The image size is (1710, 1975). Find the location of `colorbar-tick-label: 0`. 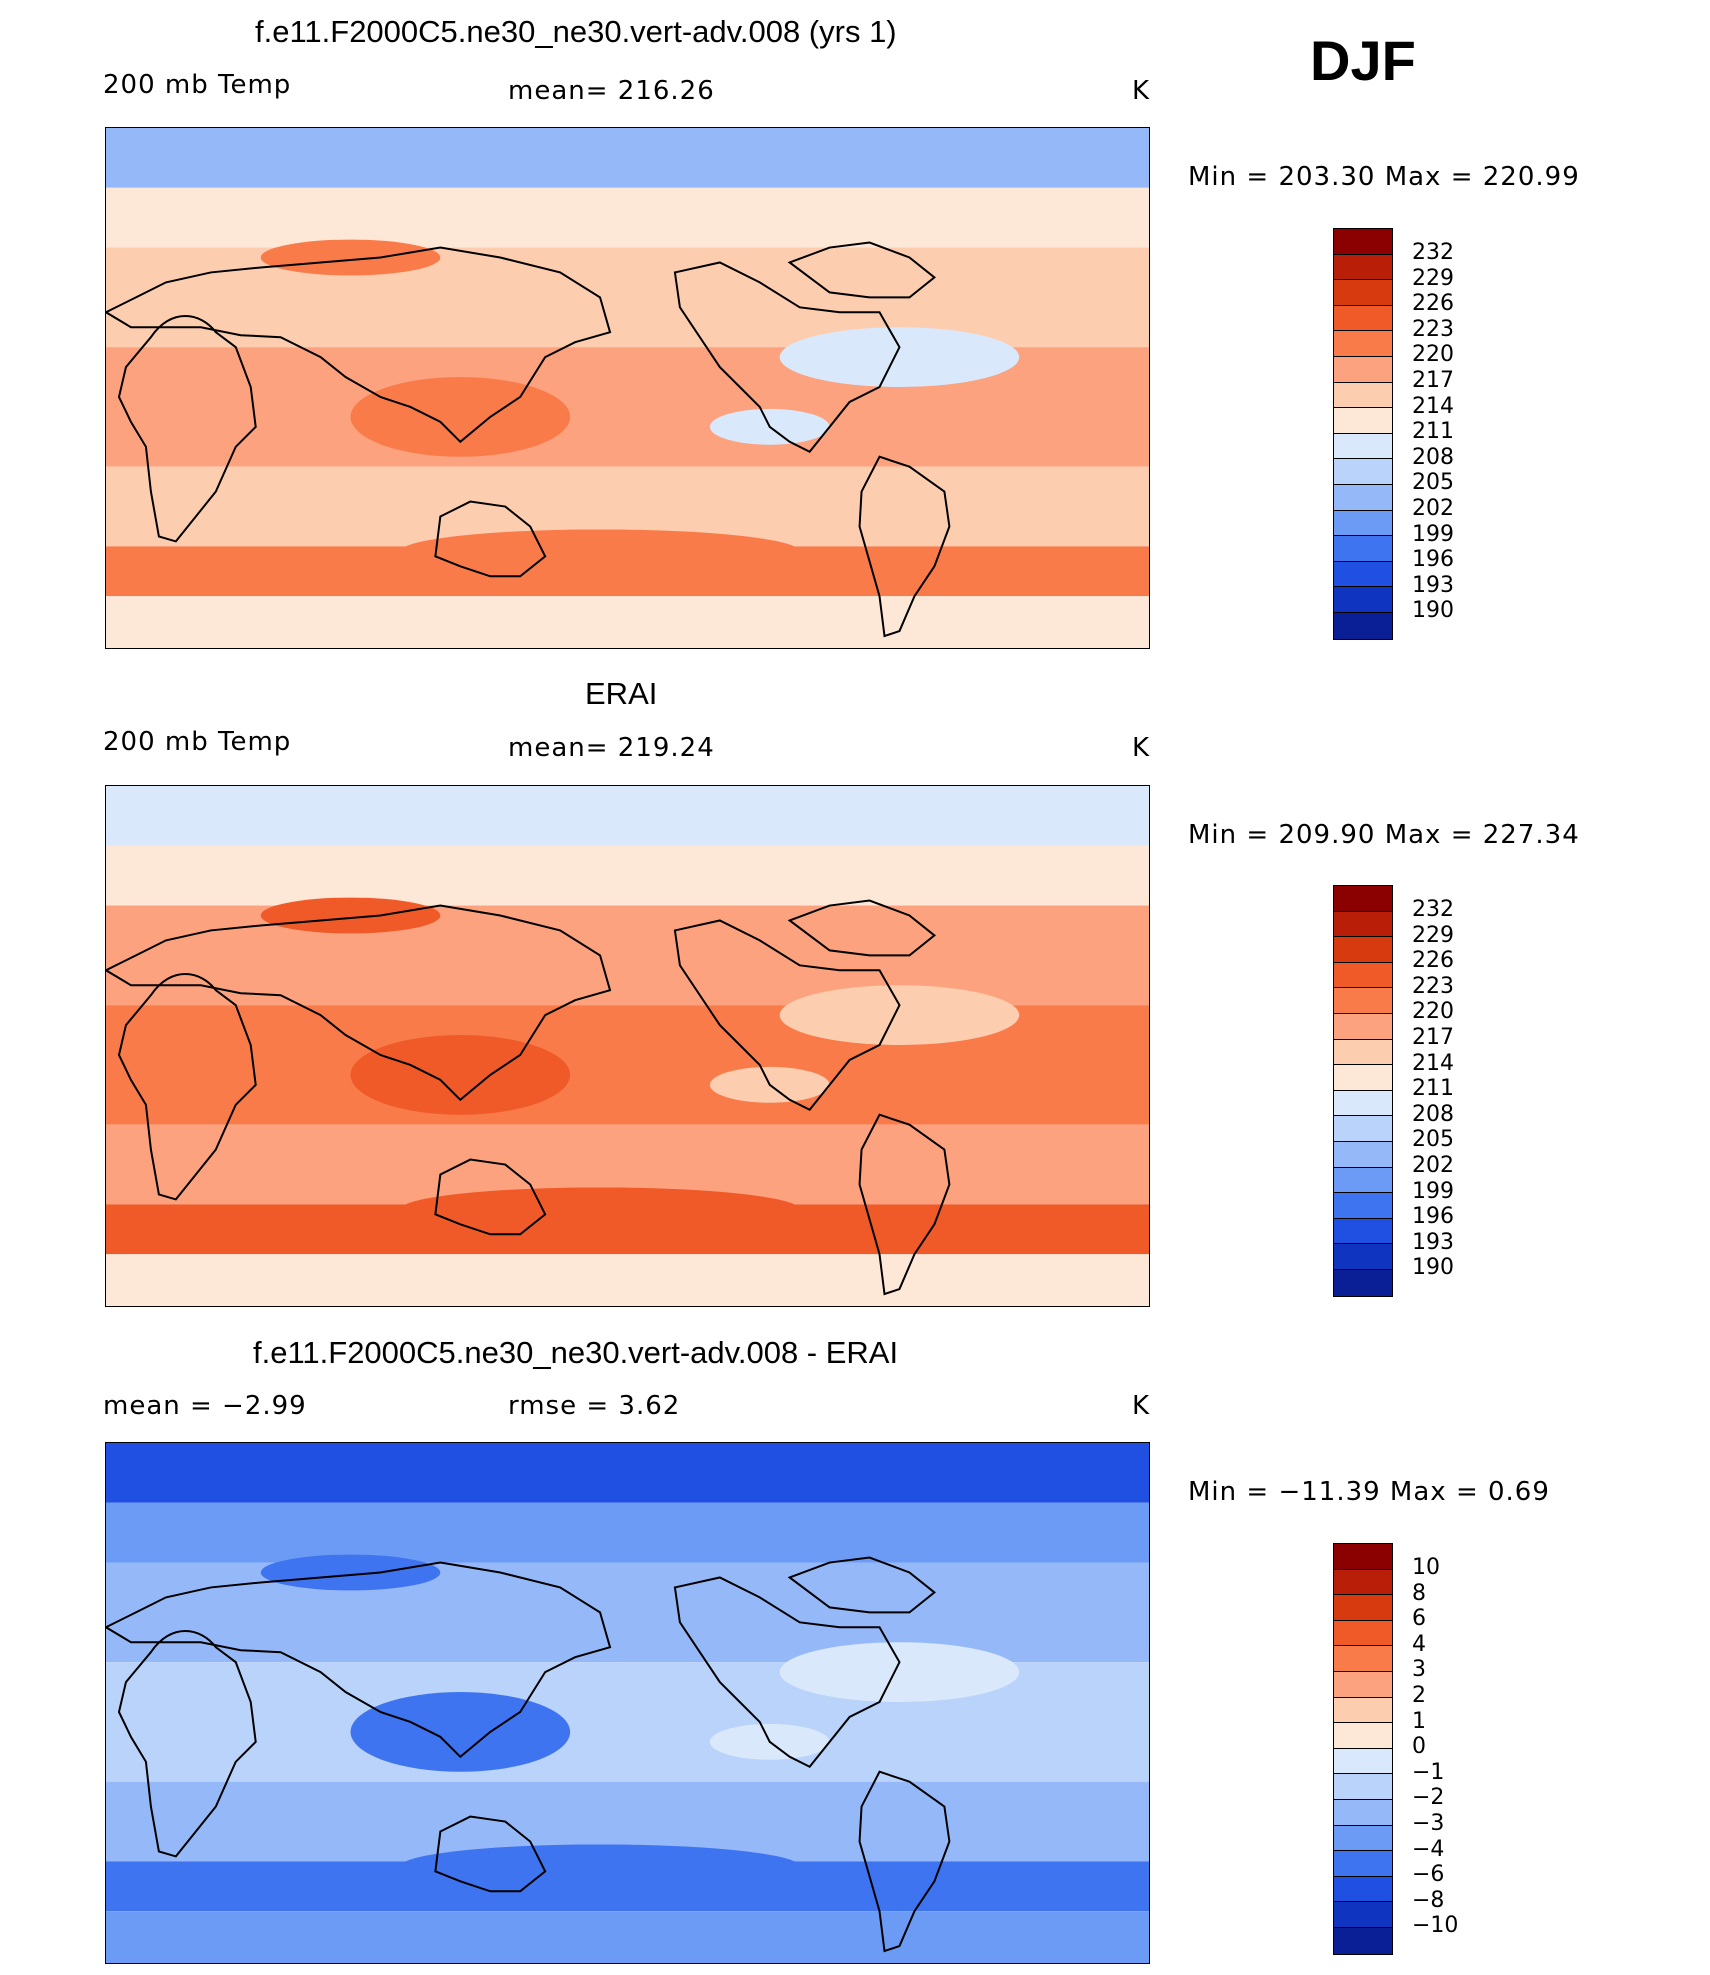

colorbar-tick-label: 0 is located at coordinates (1419, 1747).